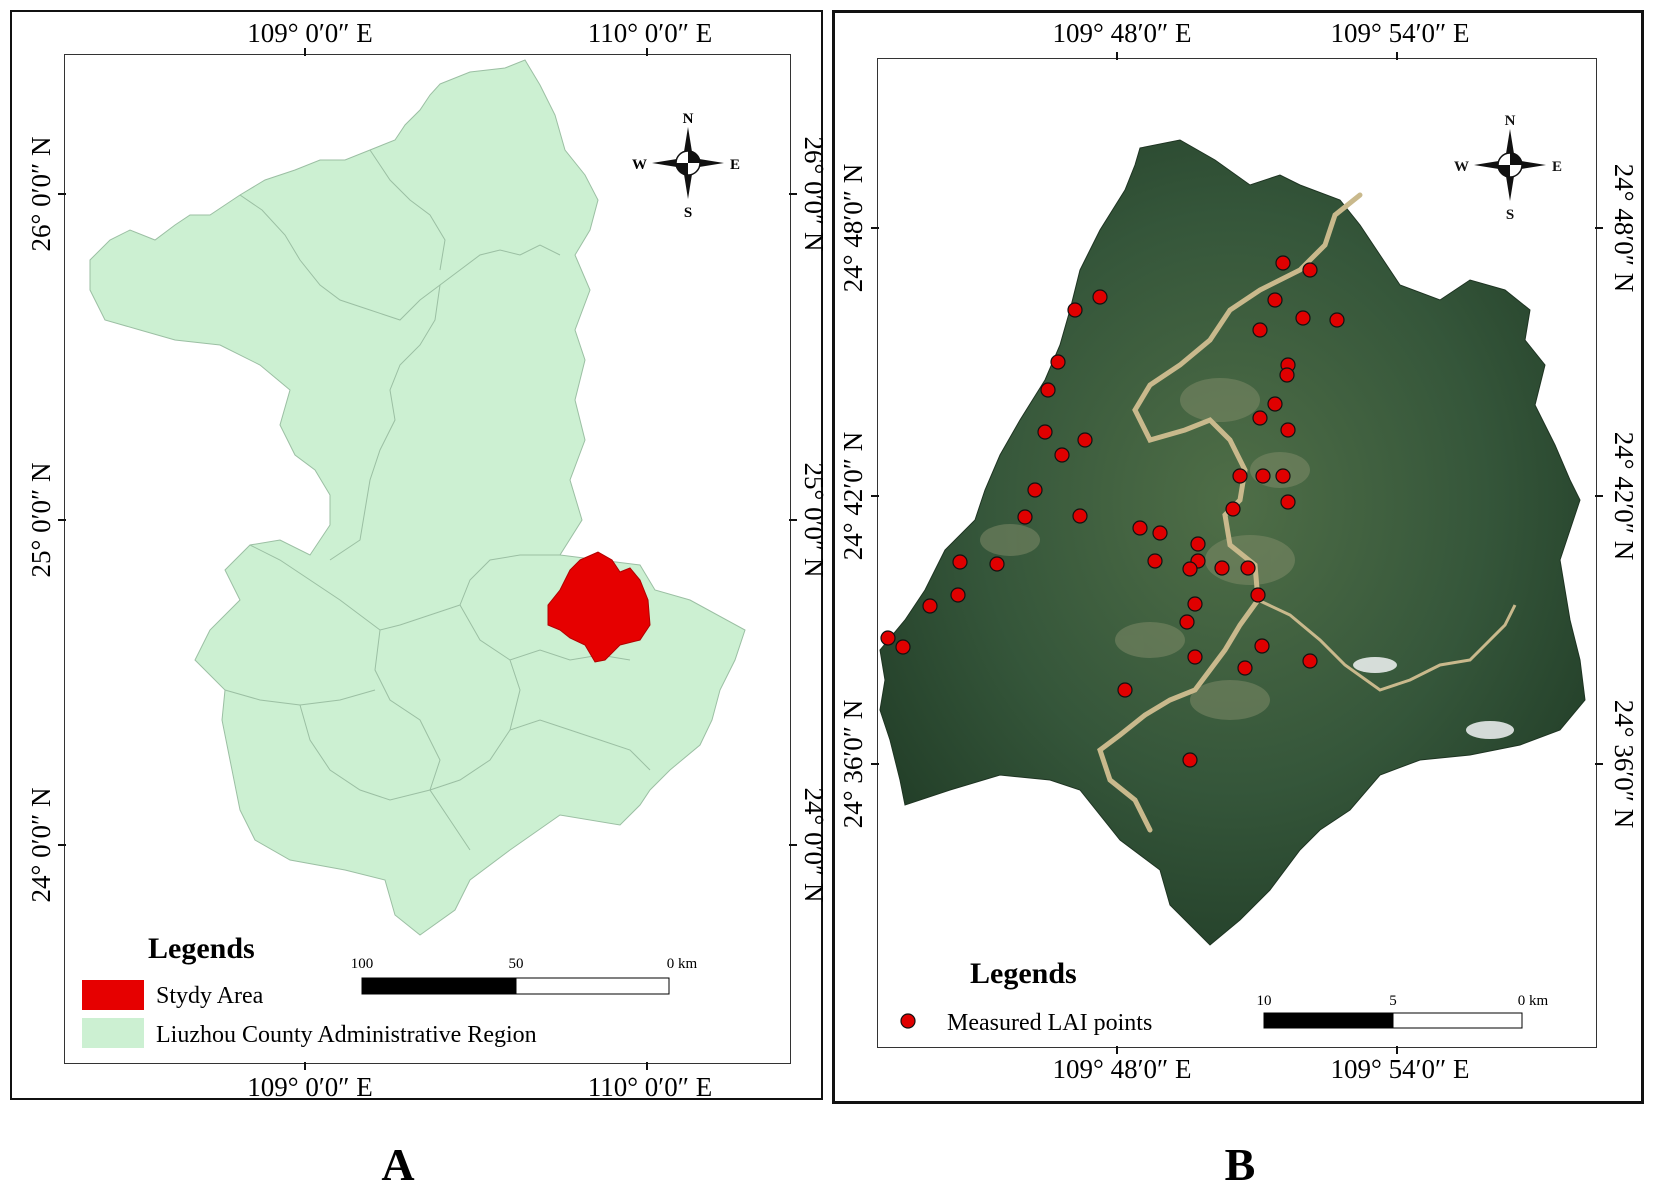 This screenshot has height=1187, width=1654. I want to click on panel-a-label: A, so click(397, 1163).